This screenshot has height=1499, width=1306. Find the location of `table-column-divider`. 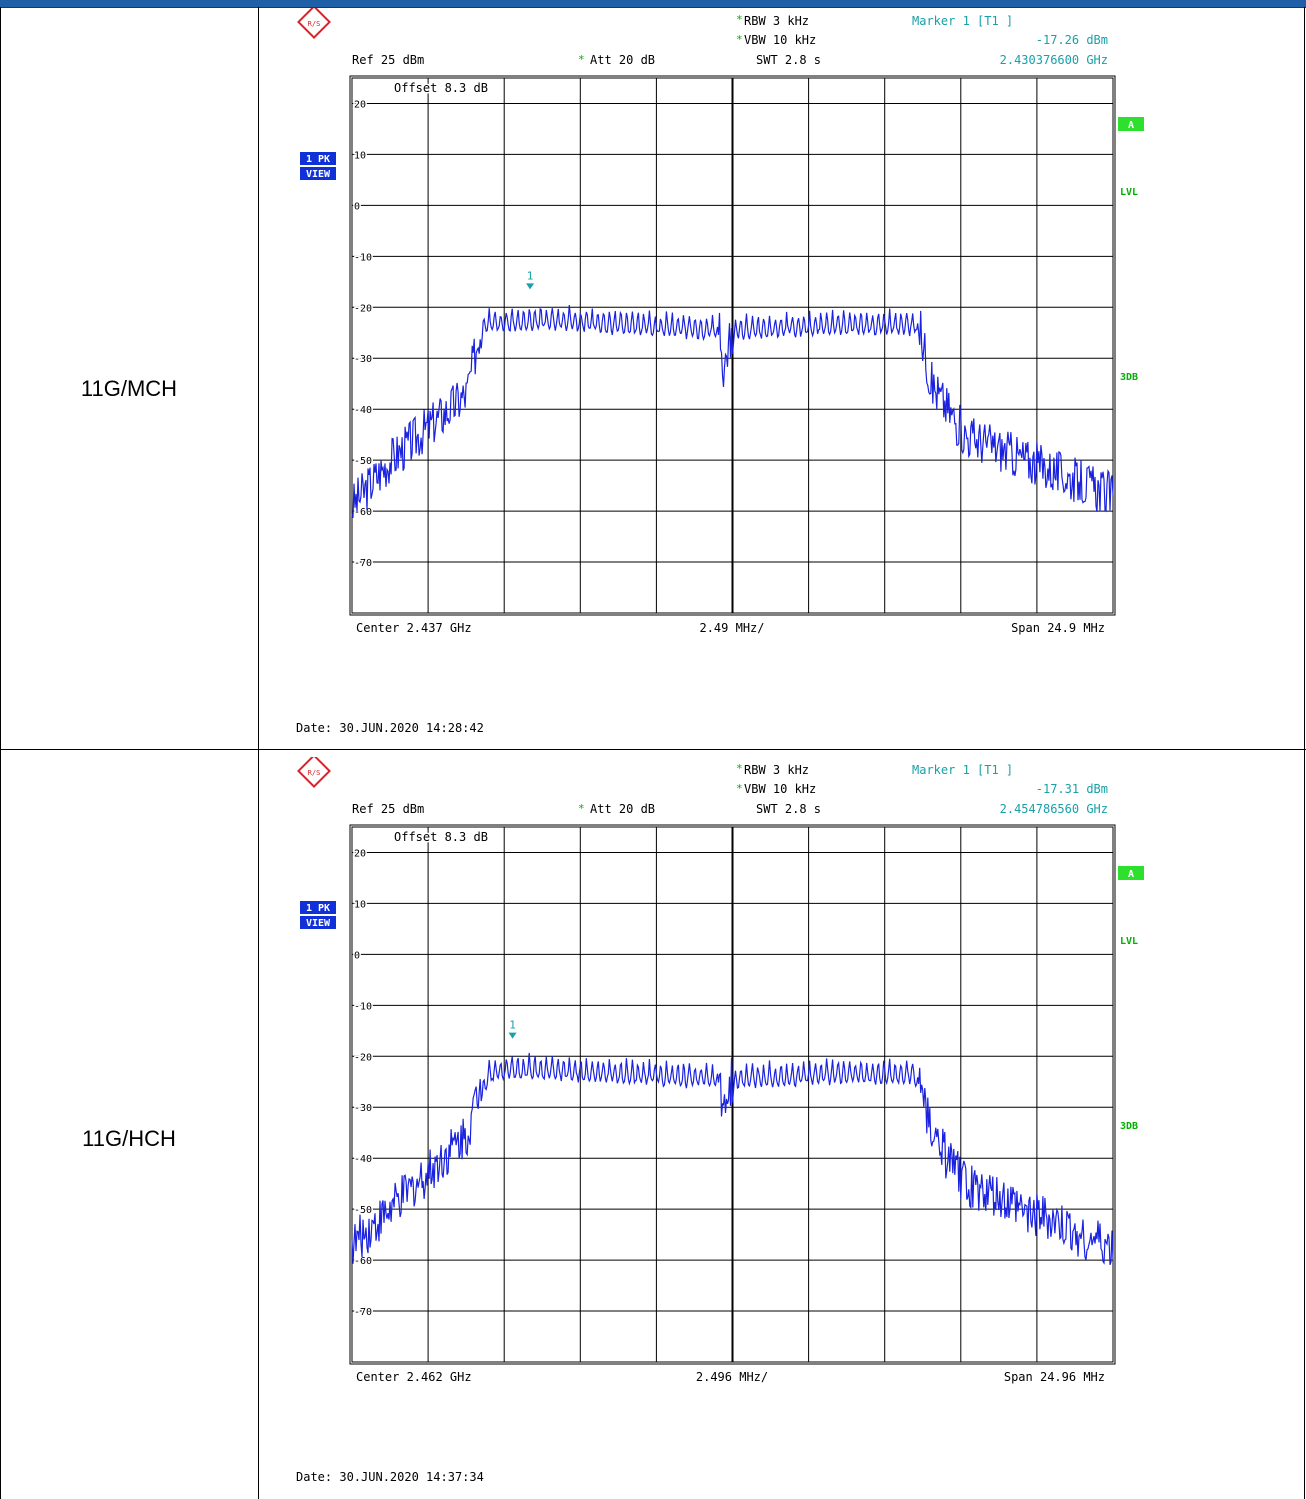

table-column-divider is located at coordinates (258, 753).